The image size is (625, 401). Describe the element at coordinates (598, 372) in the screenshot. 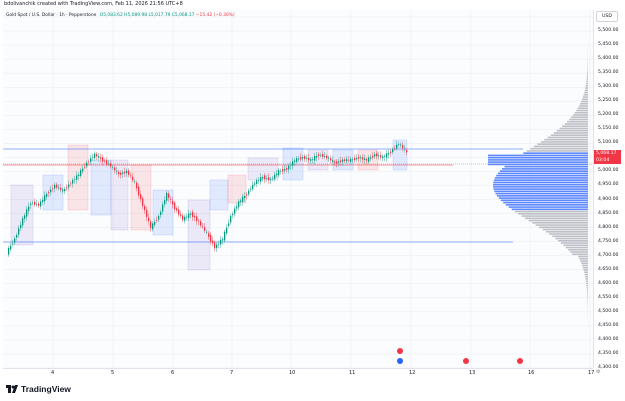

I see `settings-icon: ⚙` at that location.